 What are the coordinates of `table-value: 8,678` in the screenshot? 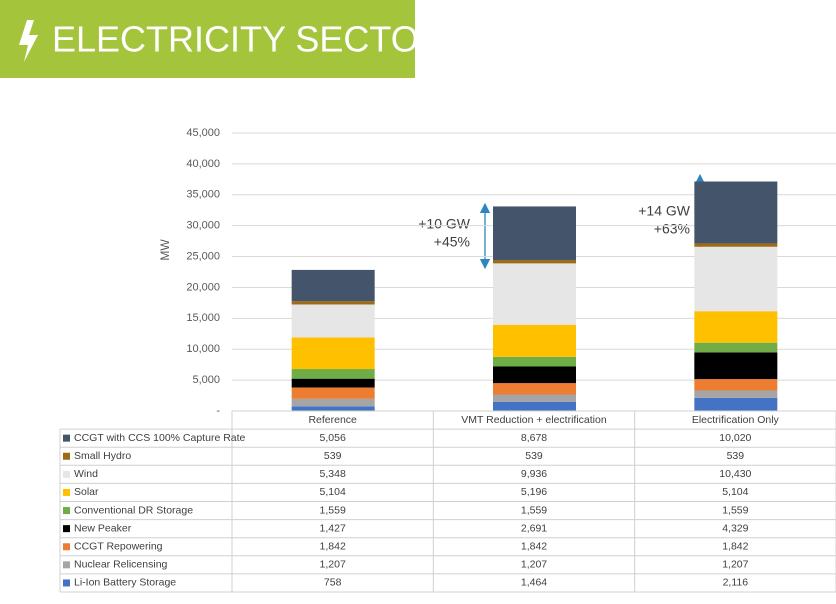 It's located at (534, 438).